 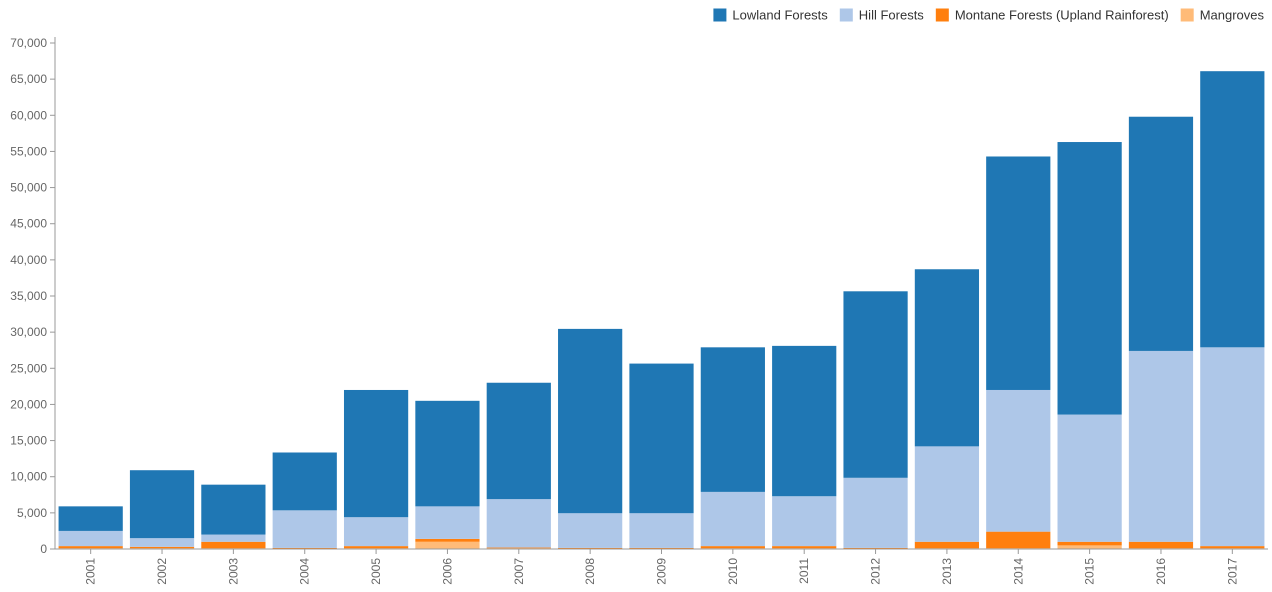 What do you see at coordinates (90, 538) in the screenshot?
I see `bar-hill-2001` at bounding box center [90, 538].